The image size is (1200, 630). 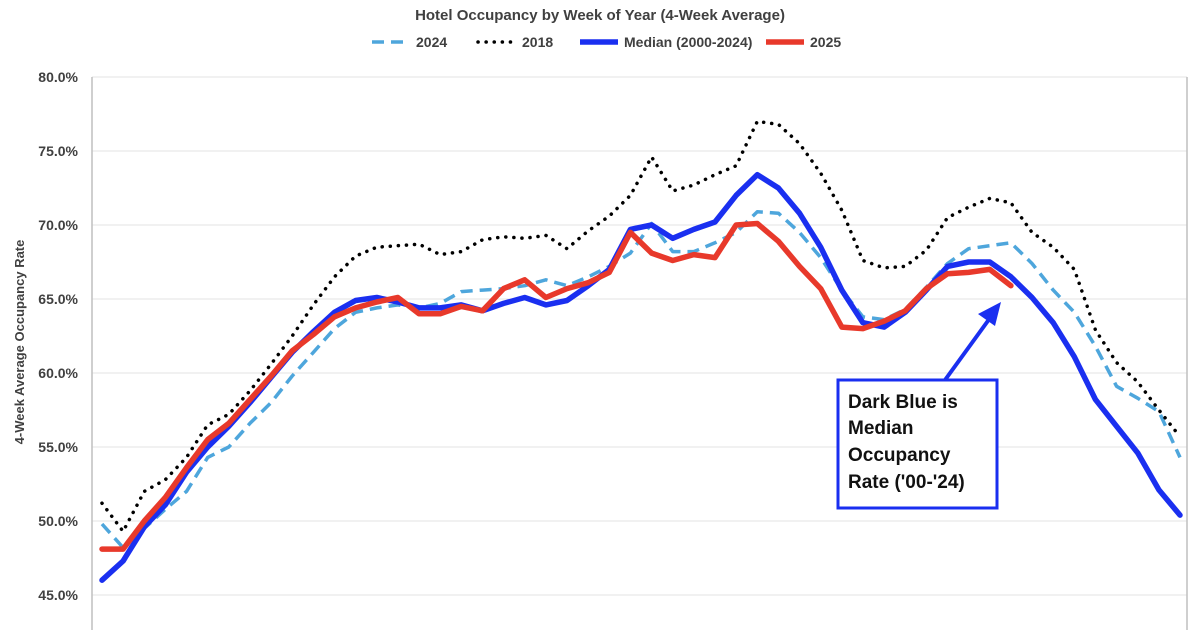 What do you see at coordinates (903, 402) in the screenshot?
I see `annotation-line-1: Dark Blue is` at bounding box center [903, 402].